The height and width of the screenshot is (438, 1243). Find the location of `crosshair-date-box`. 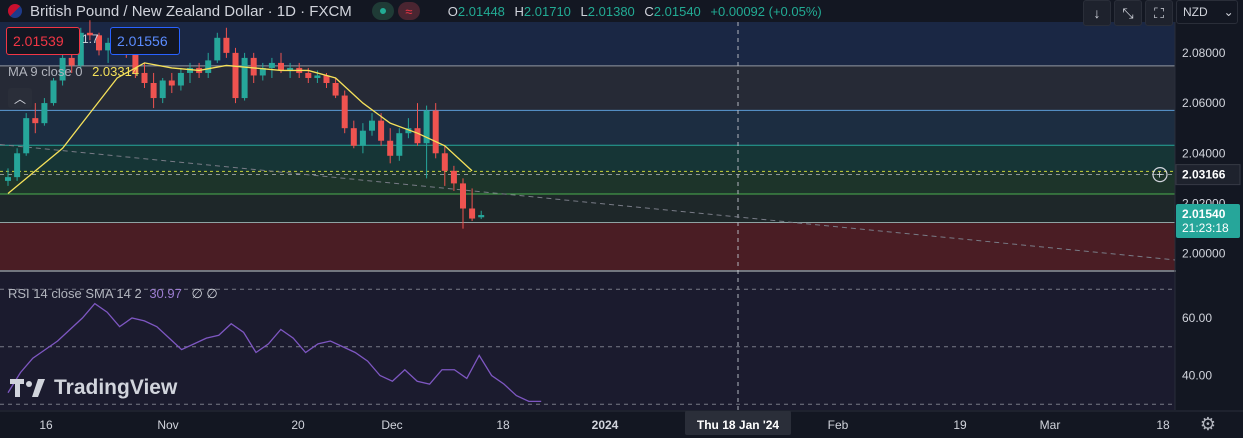

crosshair-date-box is located at coordinates (738, 423).